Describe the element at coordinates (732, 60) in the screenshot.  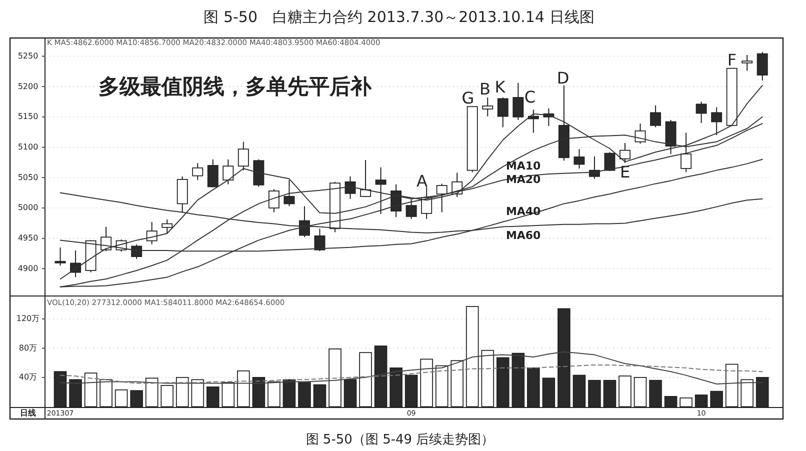
I see `annotation: F` at that location.